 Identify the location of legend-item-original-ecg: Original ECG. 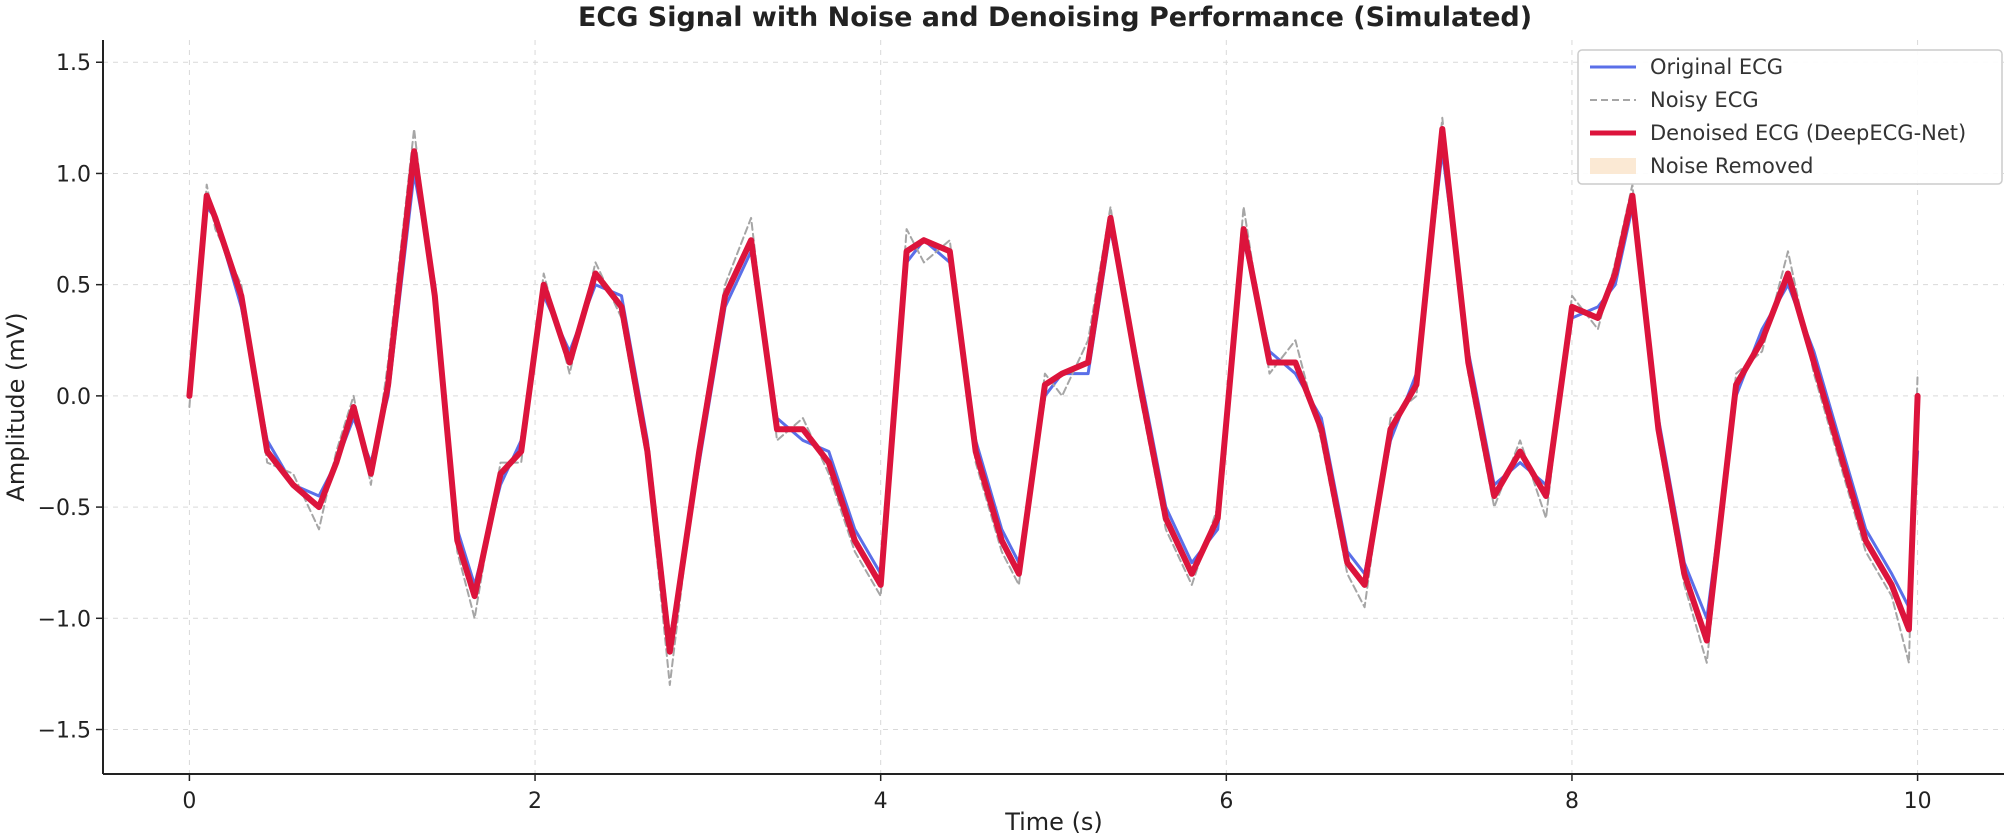
(1686, 67).